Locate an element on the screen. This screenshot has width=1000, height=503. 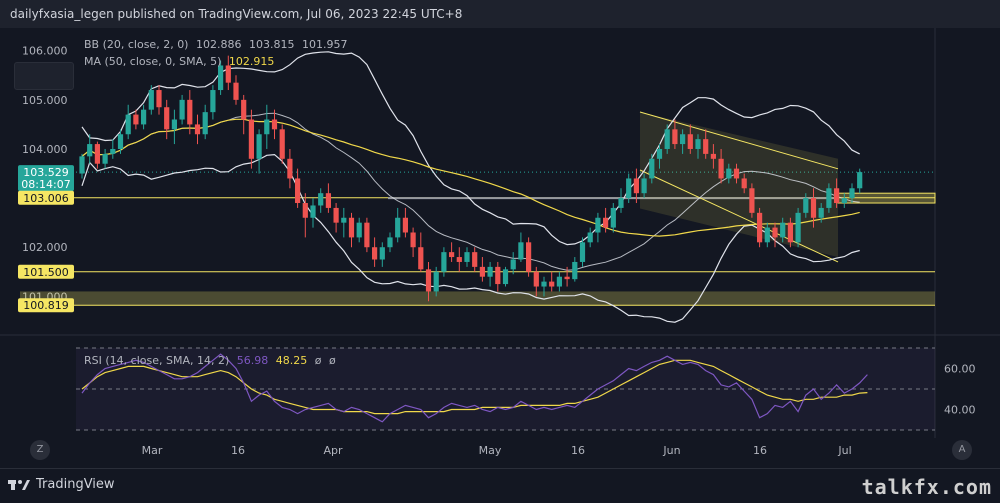
rsi-ma-line is located at coordinates (474, 387).